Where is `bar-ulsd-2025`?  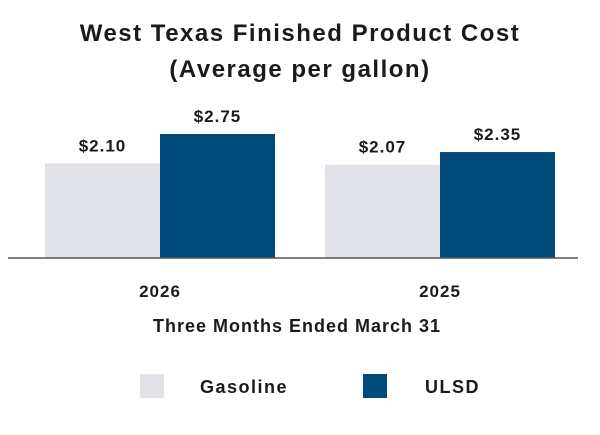 bar-ulsd-2025 is located at coordinates (497, 205).